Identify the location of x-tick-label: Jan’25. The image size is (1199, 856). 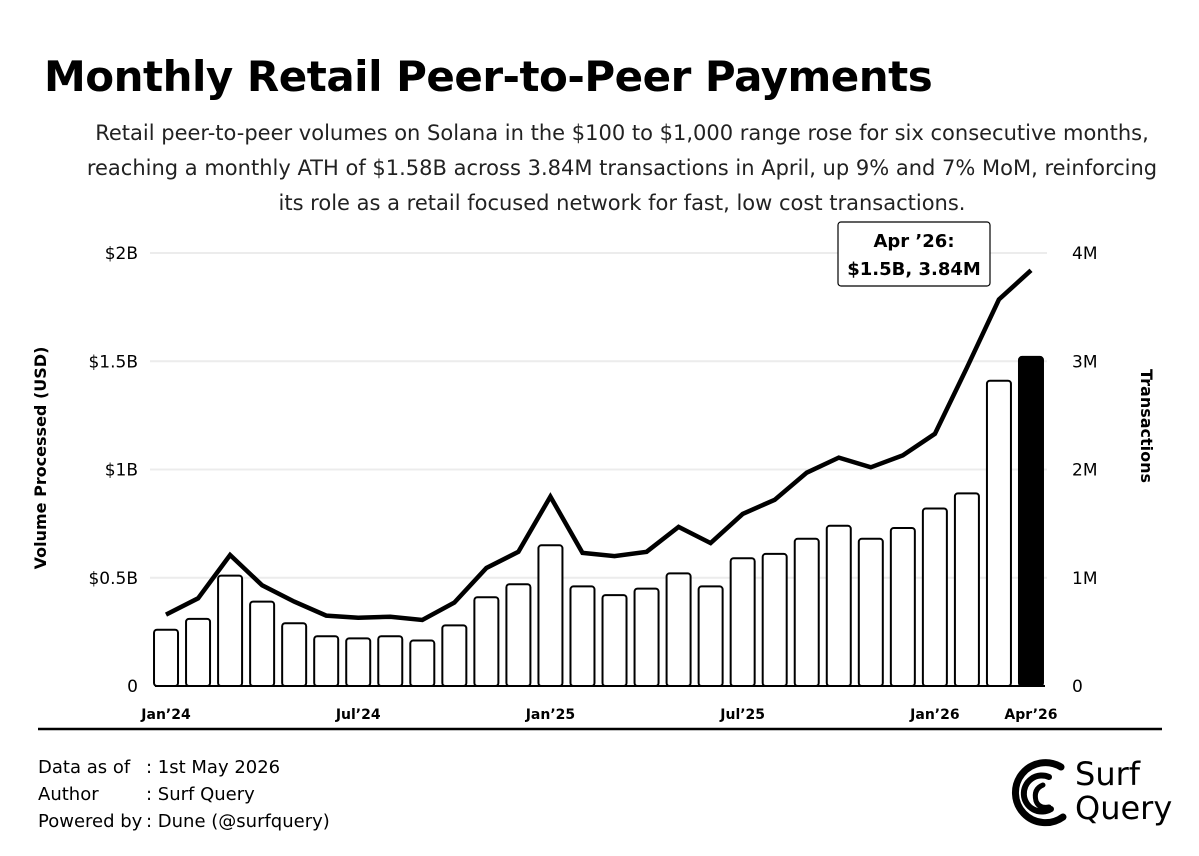
(550, 715).